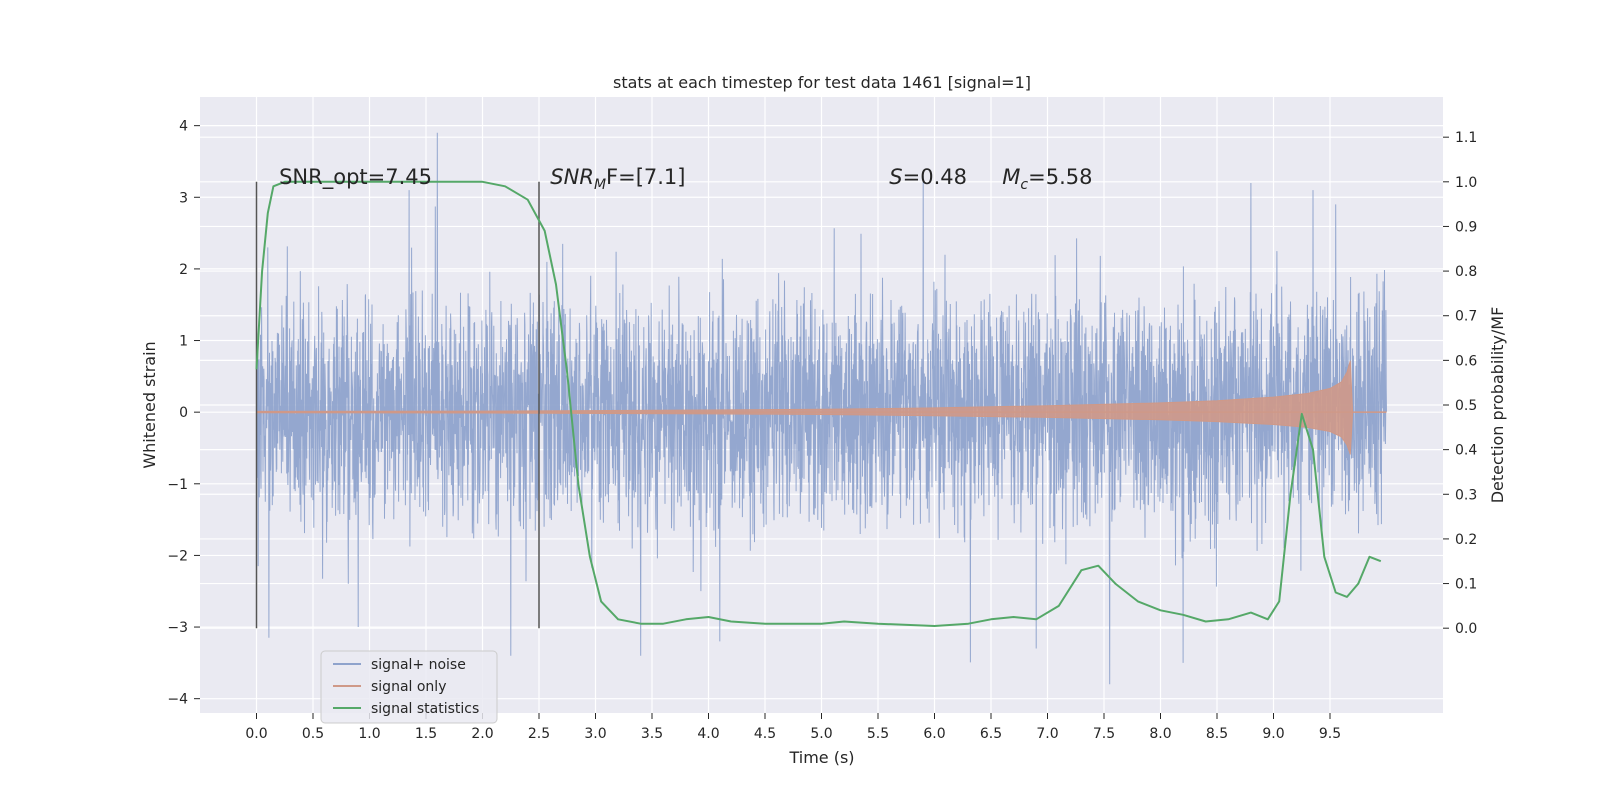 This screenshot has width=1600, height=800. I want to click on annotation-mc-rest: =5.58, so click(1060, 177).